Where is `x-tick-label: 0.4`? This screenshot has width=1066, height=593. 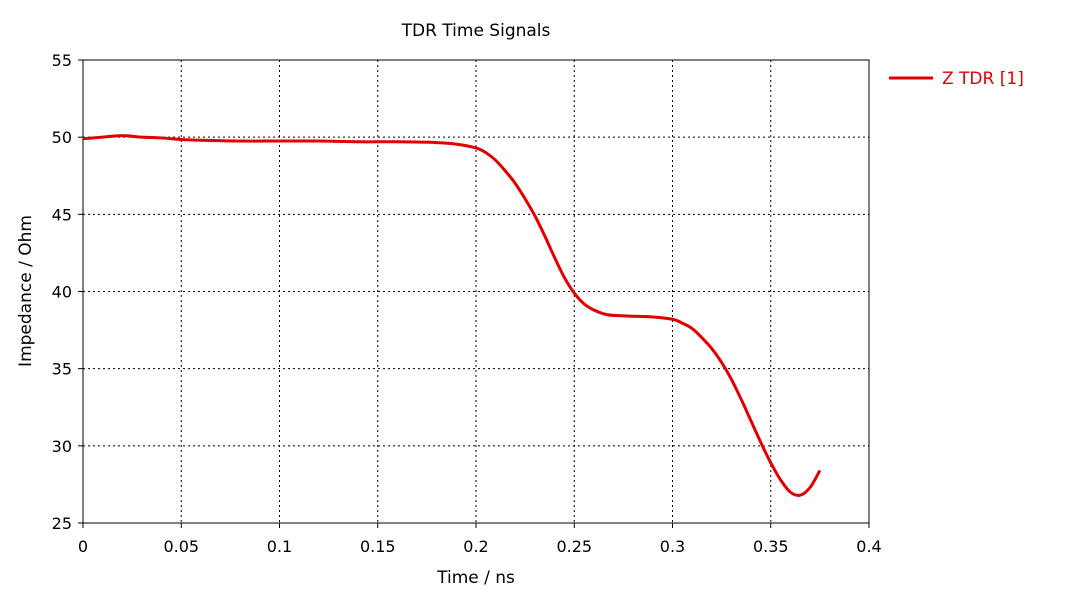
x-tick-label: 0.4 is located at coordinates (868, 546).